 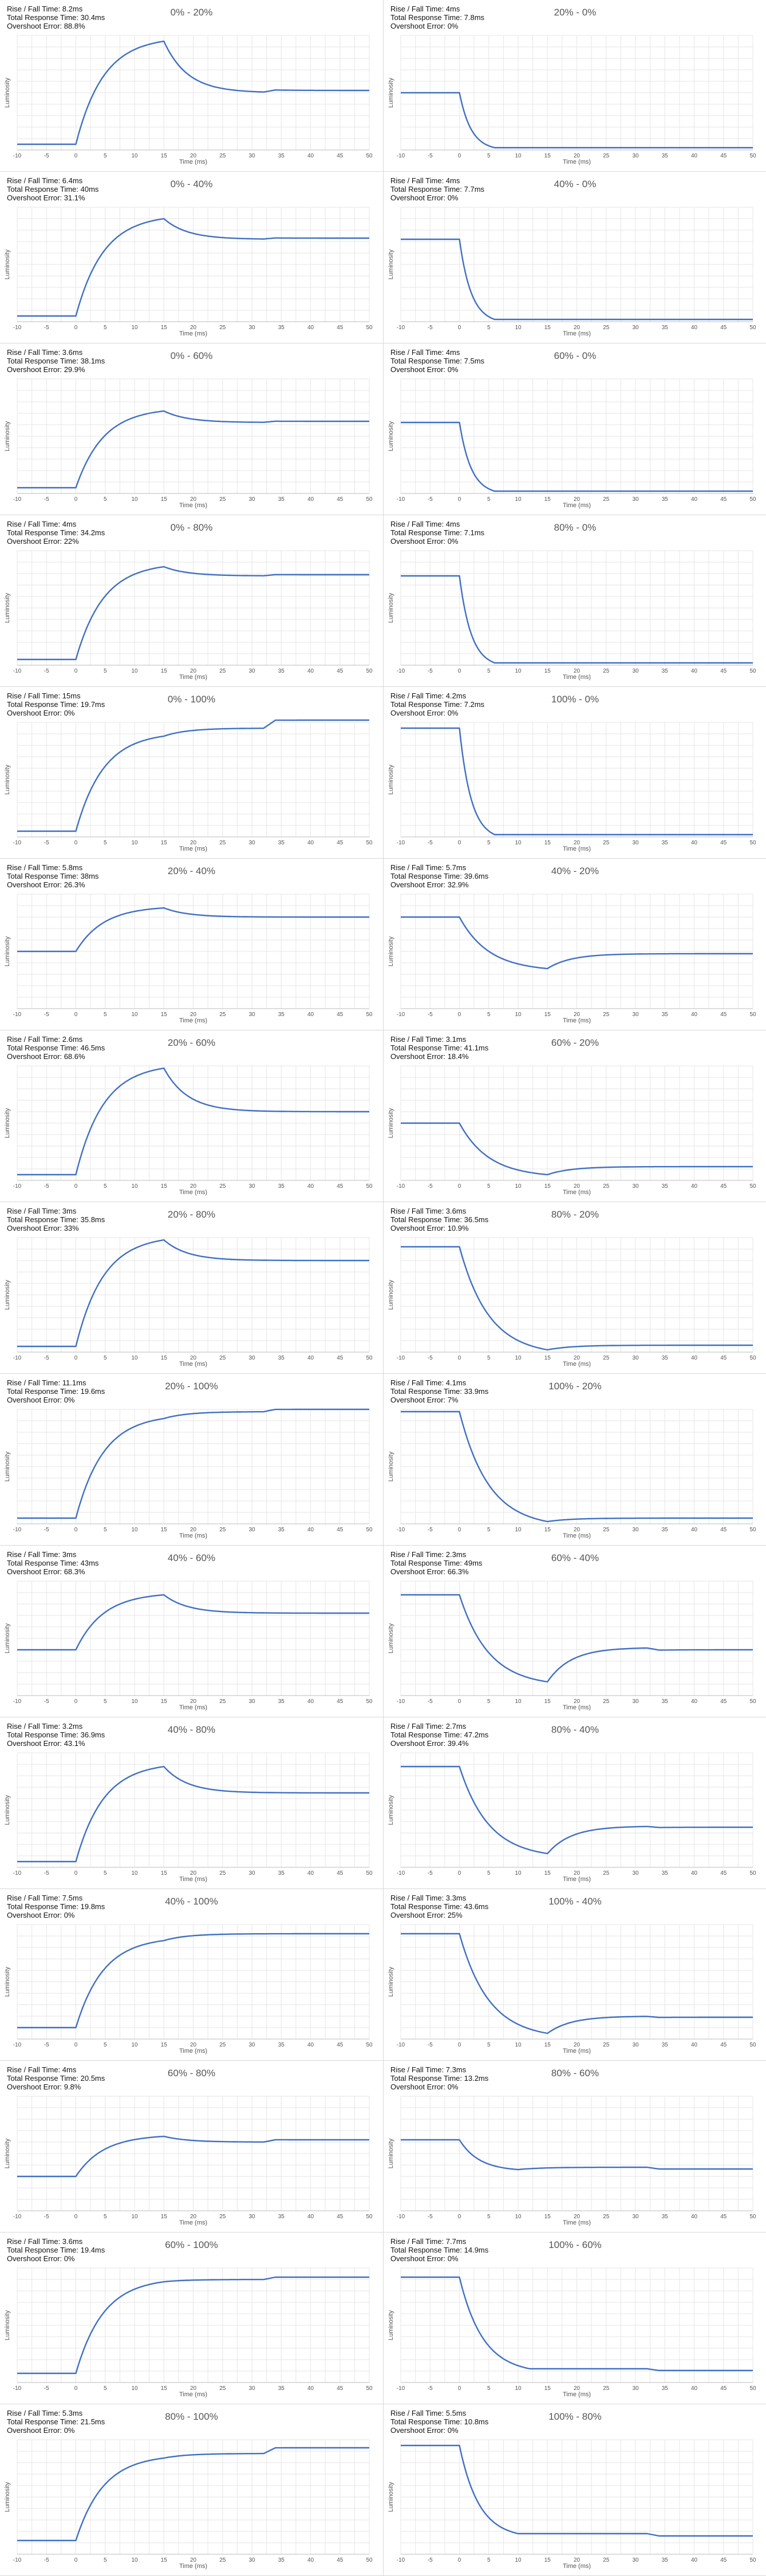 What do you see at coordinates (45, 1039) in the screenshot?
I see `rise-fall-time: Rise / Fall Time: 2.6ms` at bounding box center [45, 1039].